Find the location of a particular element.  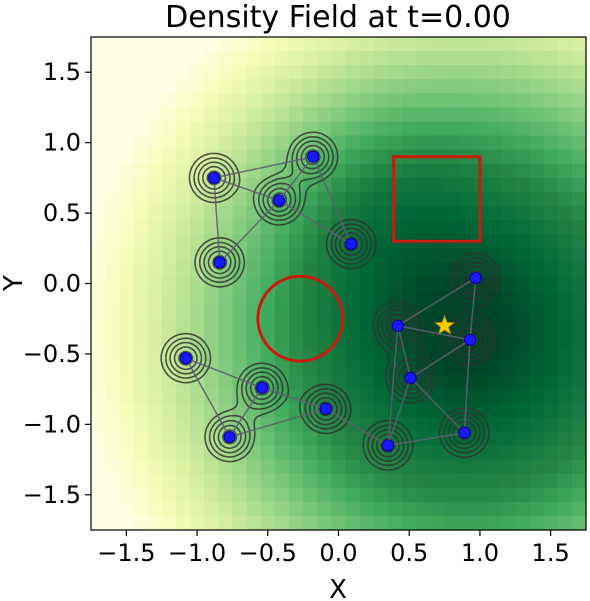

agent-link is located at coordinates (246, 189).